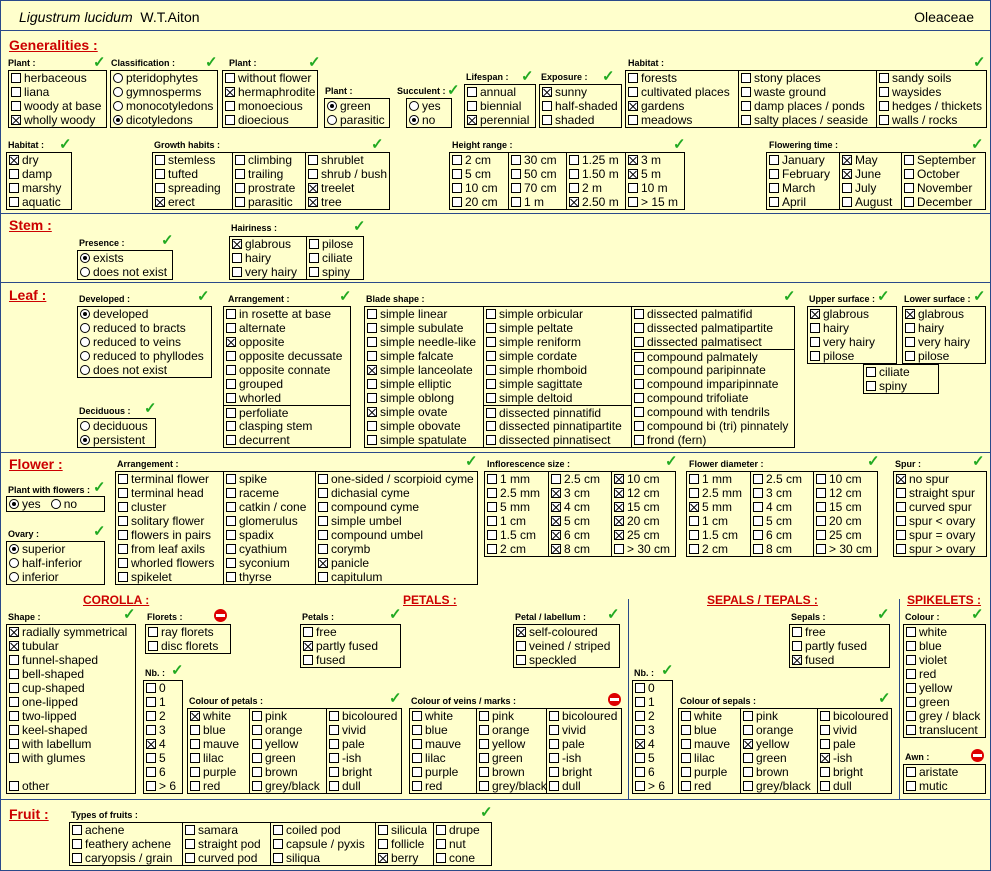 This screenshot has width=991, height=871. Describe the element at coordinates (145, 342) in the screenshot. I see `option-item: reduced to veins` at that location.